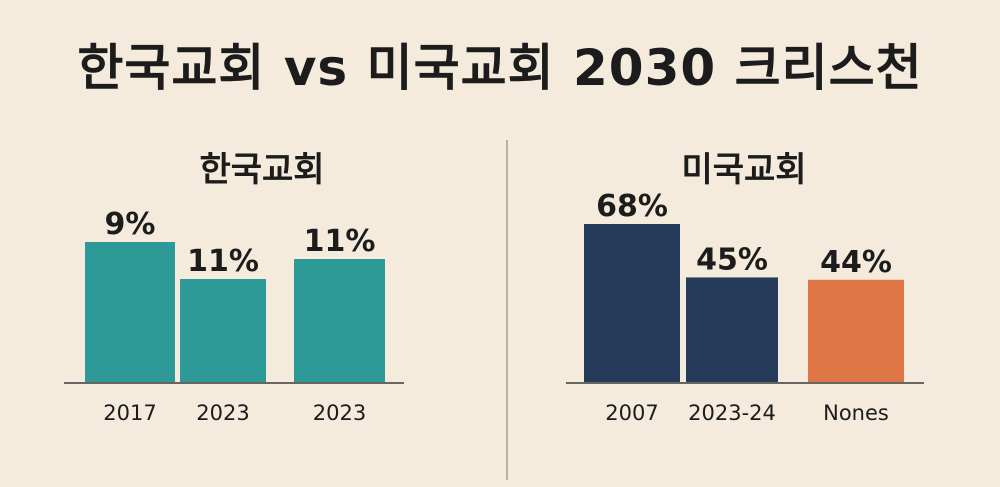 This screenshot has width=1000, height=487. Describe the element at coordinates (339, 413) in the screenshot. I see `korea-category-label-2: 2023` at that location.